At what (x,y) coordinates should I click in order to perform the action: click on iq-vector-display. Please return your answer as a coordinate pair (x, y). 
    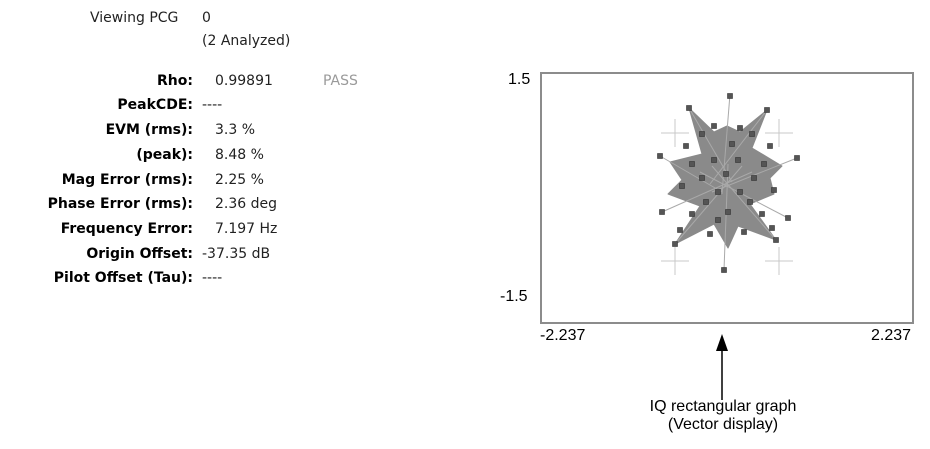
    Looking at the image, I should click on (728, 184).